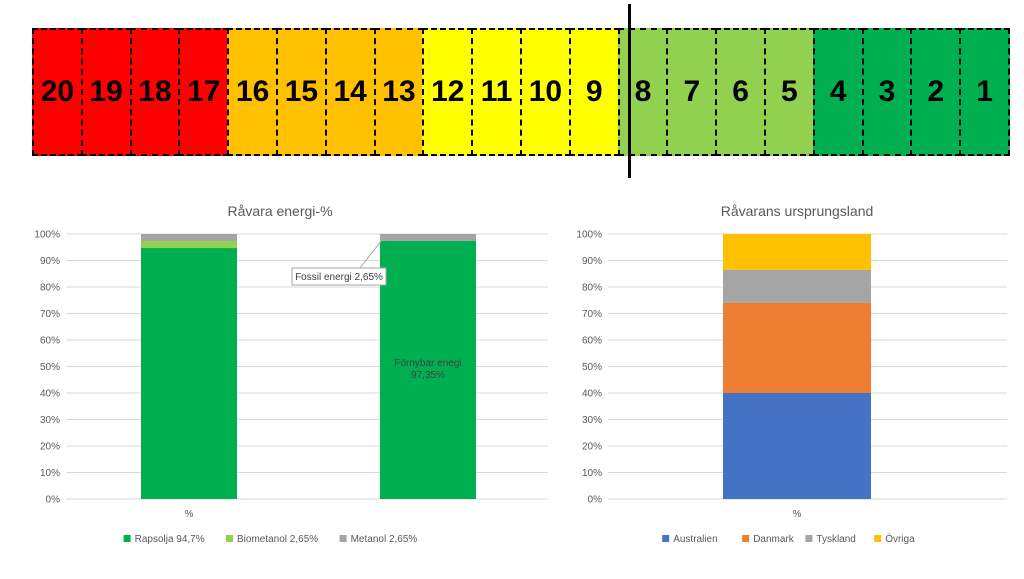  I want to click on callout-leader, so click(372, 253).